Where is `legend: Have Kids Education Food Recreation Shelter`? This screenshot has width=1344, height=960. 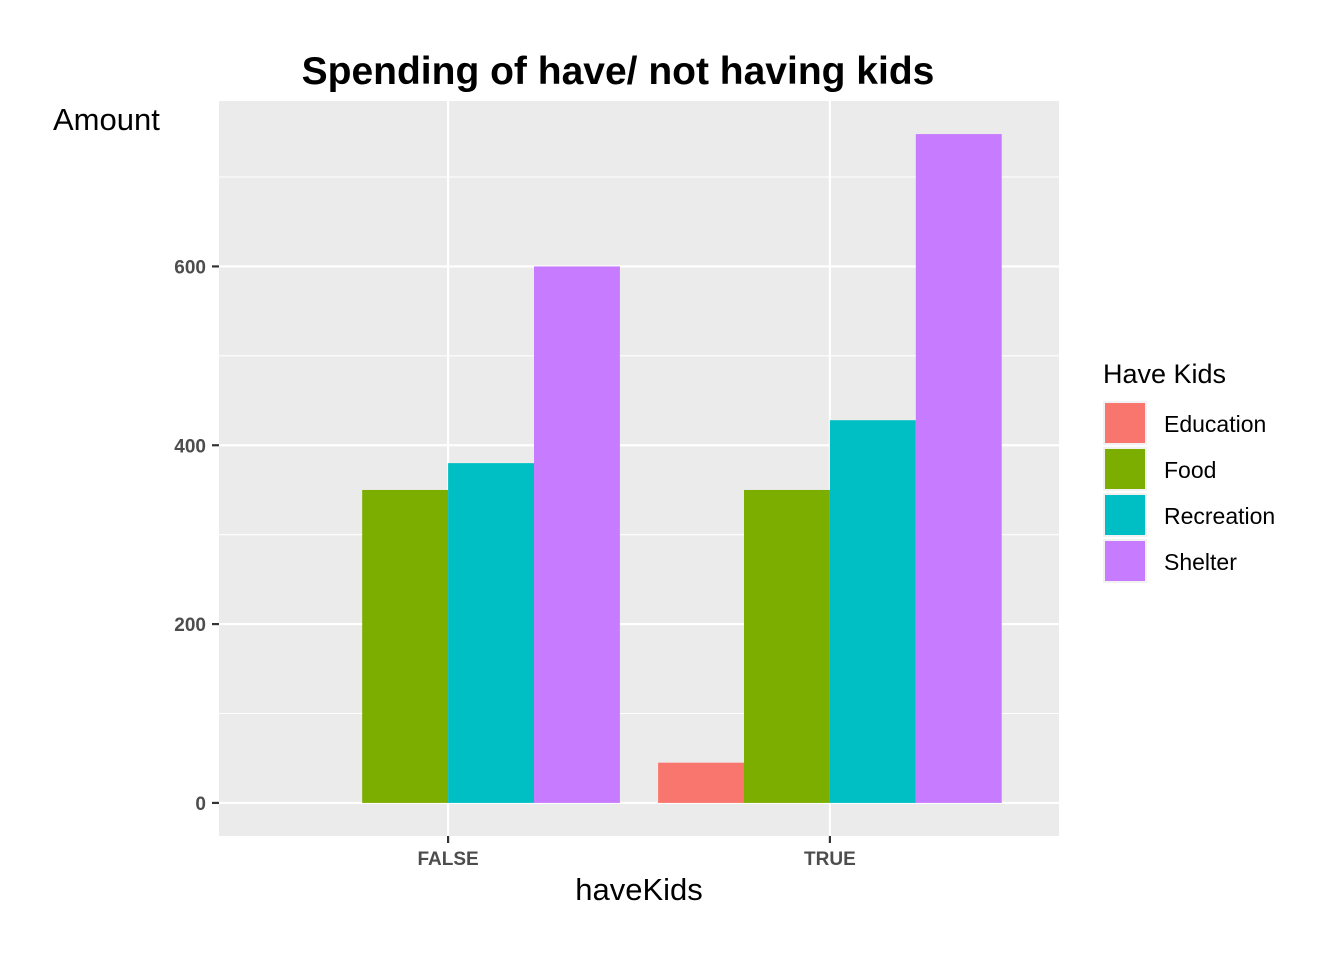
legend: Have Kids Education Food Recreation Shelter is located at coordinates (1189, 471).